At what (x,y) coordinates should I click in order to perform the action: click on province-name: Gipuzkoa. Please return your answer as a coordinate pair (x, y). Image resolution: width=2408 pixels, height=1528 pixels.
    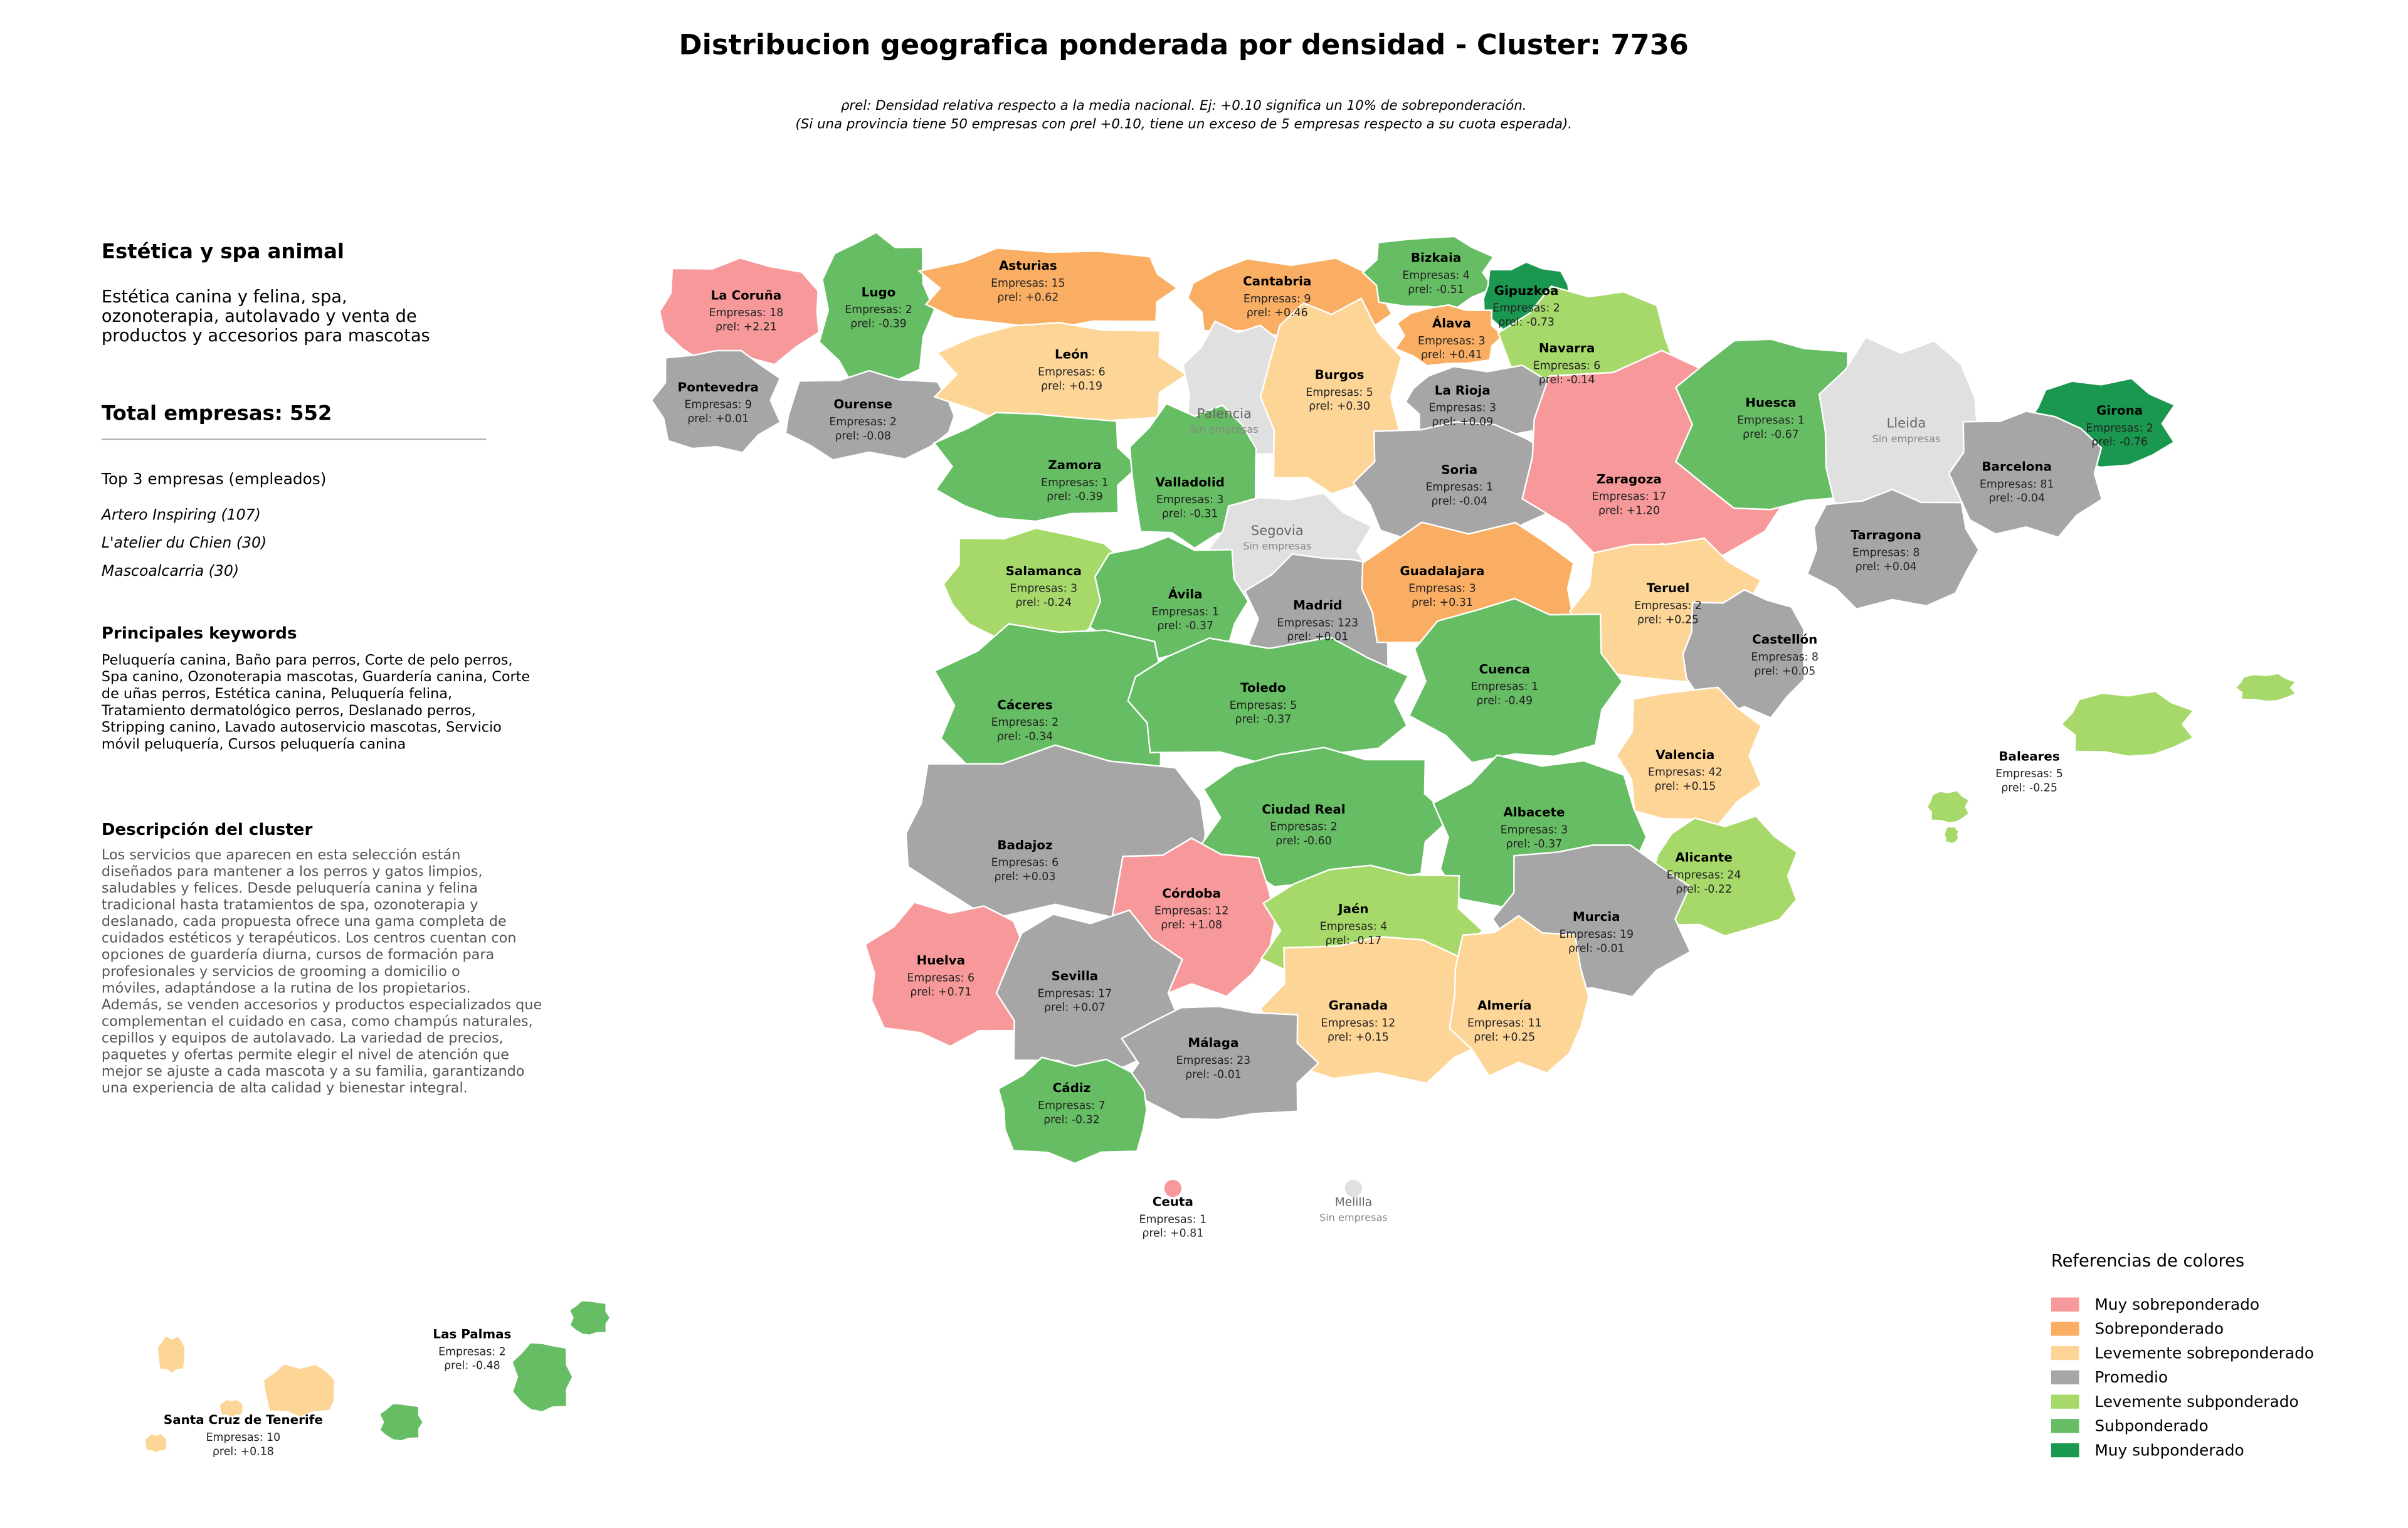
    Looking at the image, I should click on (1526, 291).